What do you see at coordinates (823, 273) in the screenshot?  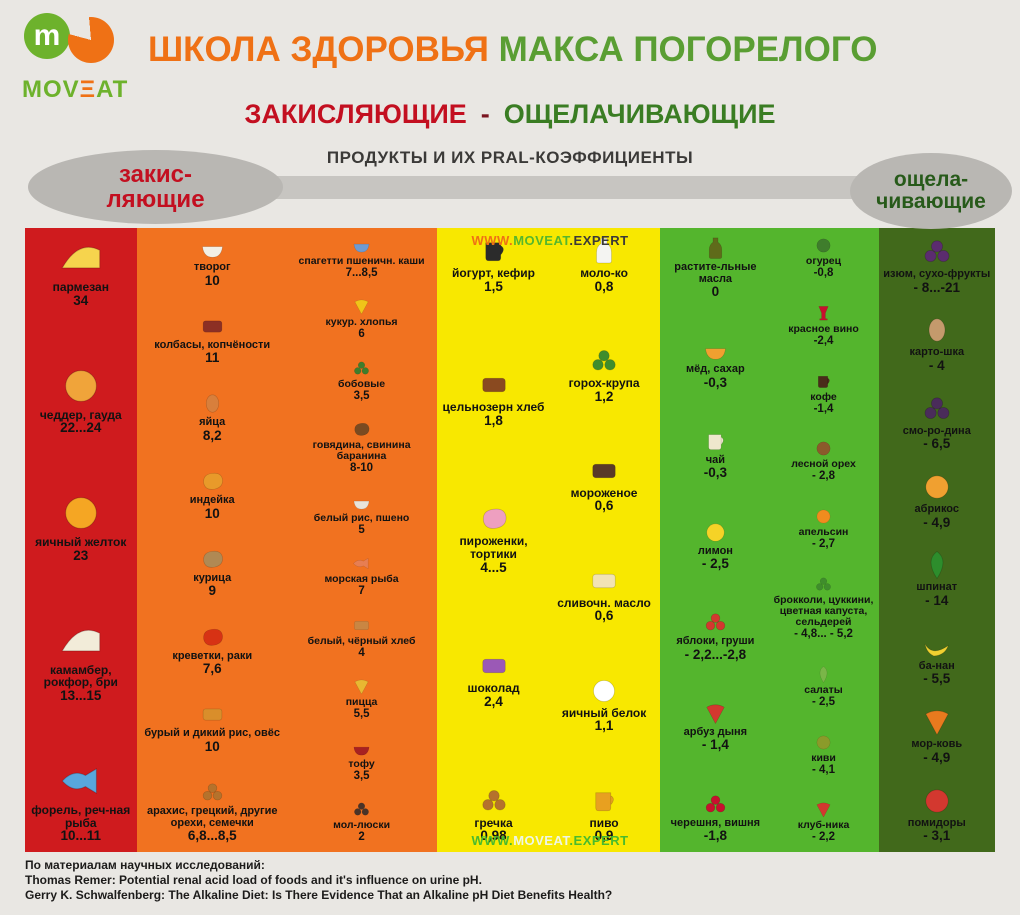 I see `food-pral-value: -0,8` at bounding box center [823, 273].